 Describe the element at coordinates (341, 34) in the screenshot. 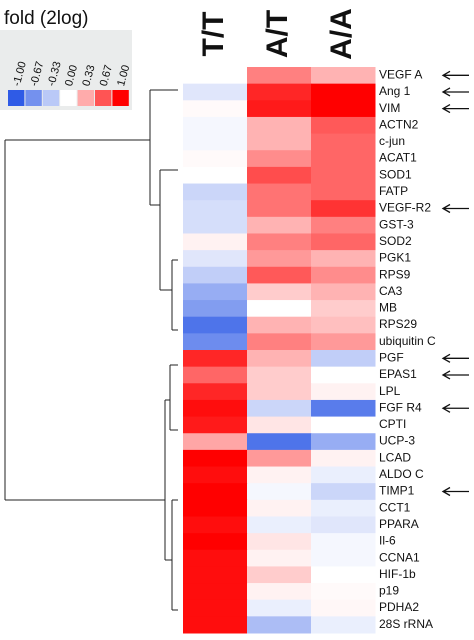

I see `column-label: A/A` at that location.